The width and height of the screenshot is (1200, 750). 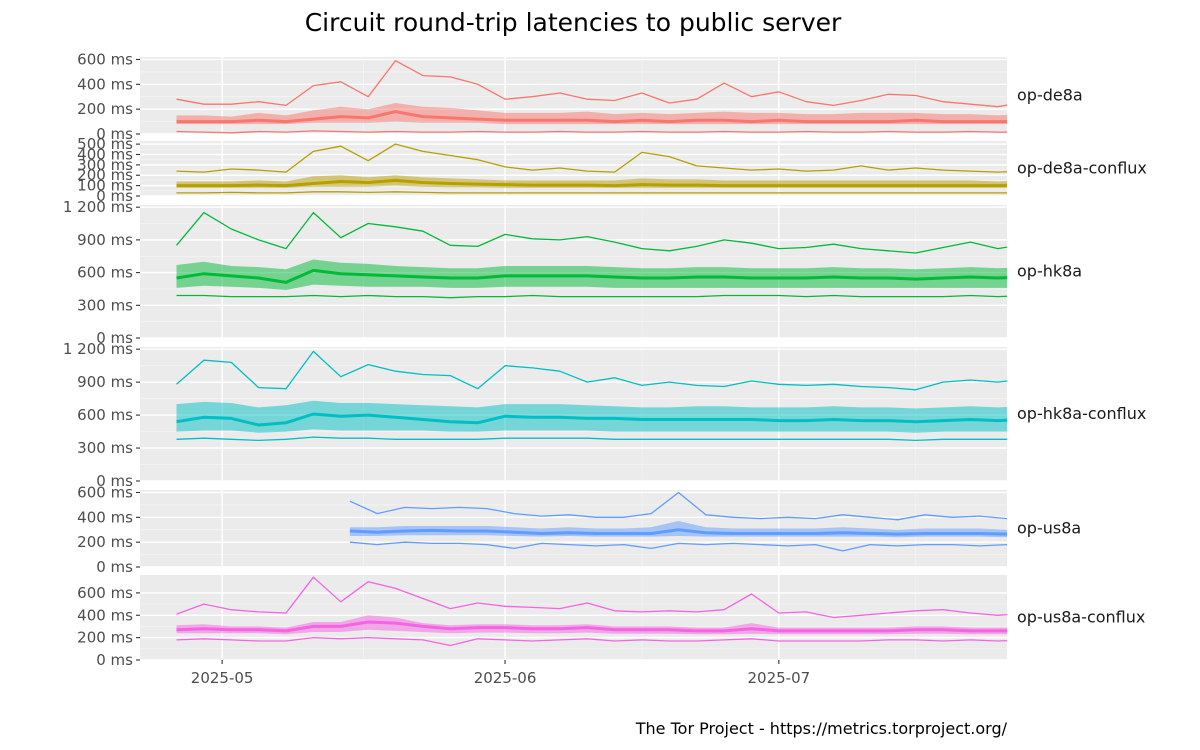 I want to click on panel-op-us8a: 0 ms 200 ms 400 ms 600 ms op-us8a, so click(x=579, y=529).